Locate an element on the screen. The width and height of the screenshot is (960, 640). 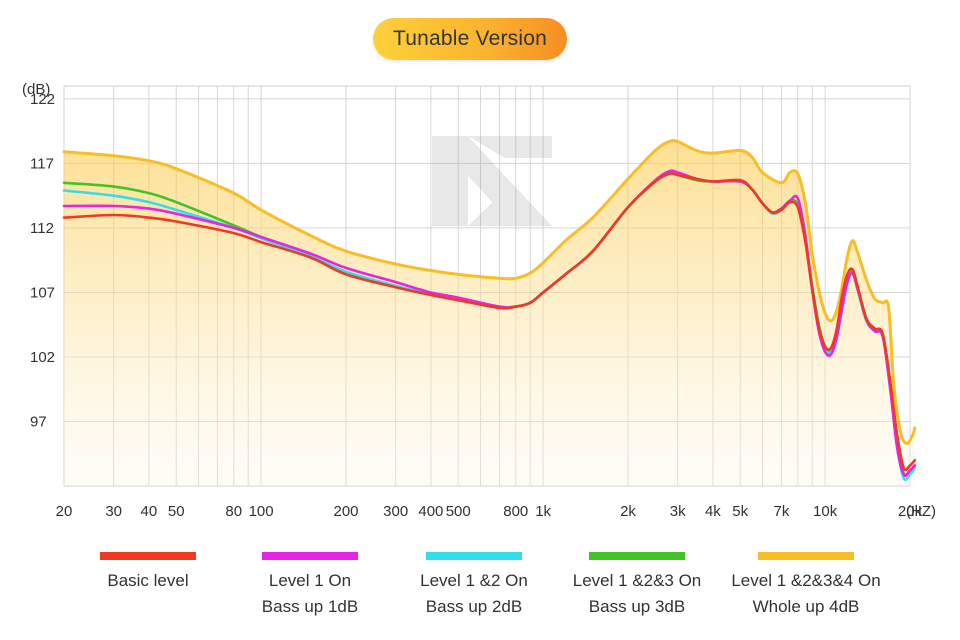
x-tick-label: 5k is located at coordinates (740, 511).